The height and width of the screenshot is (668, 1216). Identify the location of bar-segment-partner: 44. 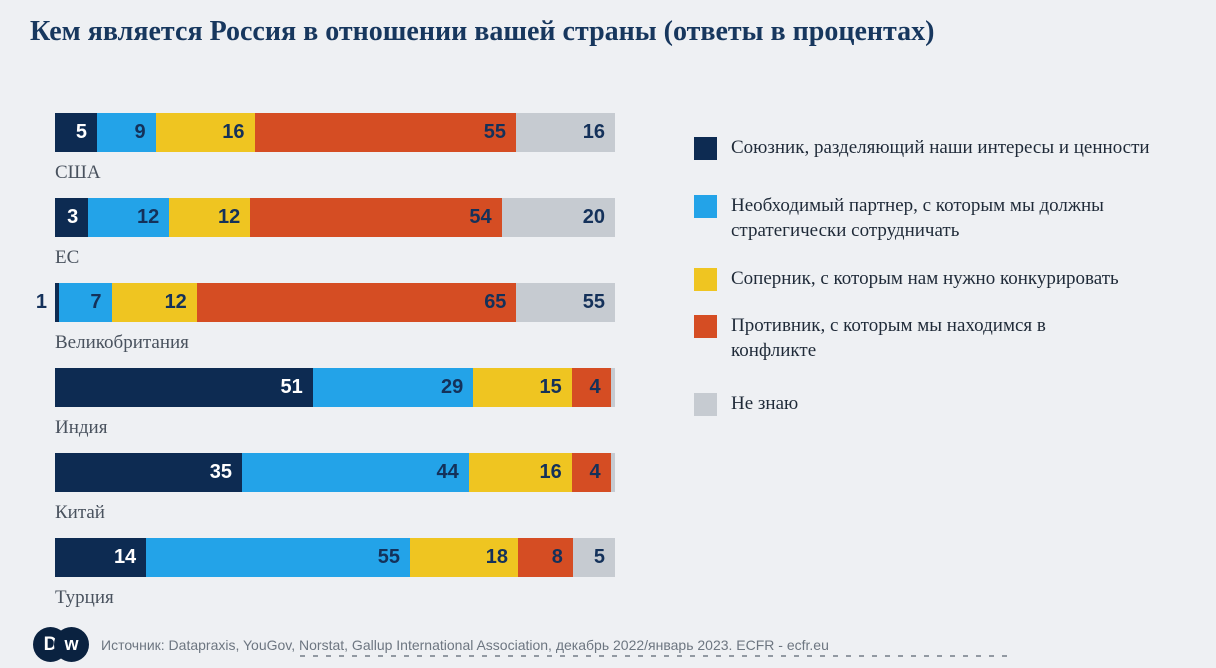
(355, 472).